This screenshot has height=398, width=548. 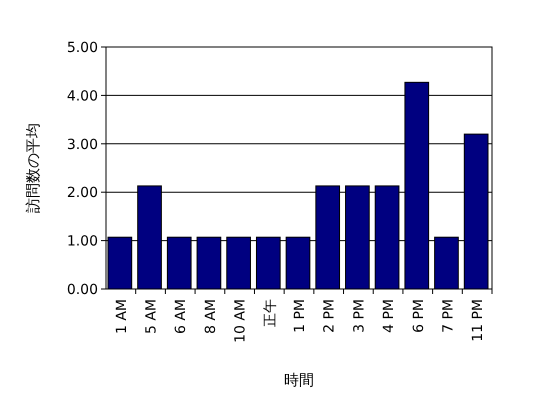 What do you see at coordinates (389, 316) in the screenshot?
I see `x-tick-label: 4 PM` at bounding box center [389, 316].